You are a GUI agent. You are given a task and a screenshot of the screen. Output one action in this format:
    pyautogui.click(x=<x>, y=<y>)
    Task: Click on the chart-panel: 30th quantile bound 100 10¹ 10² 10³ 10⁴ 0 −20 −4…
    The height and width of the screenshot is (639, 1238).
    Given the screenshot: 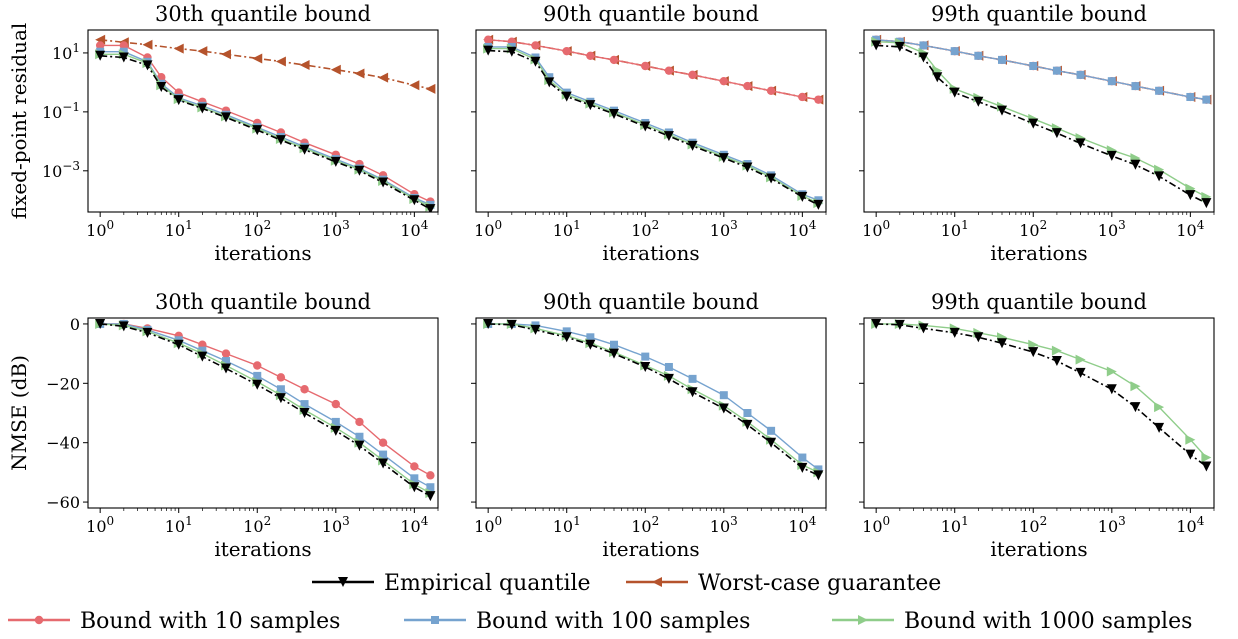 What is the action you would take?
    pyautogui.click(x=223, y=425)
    